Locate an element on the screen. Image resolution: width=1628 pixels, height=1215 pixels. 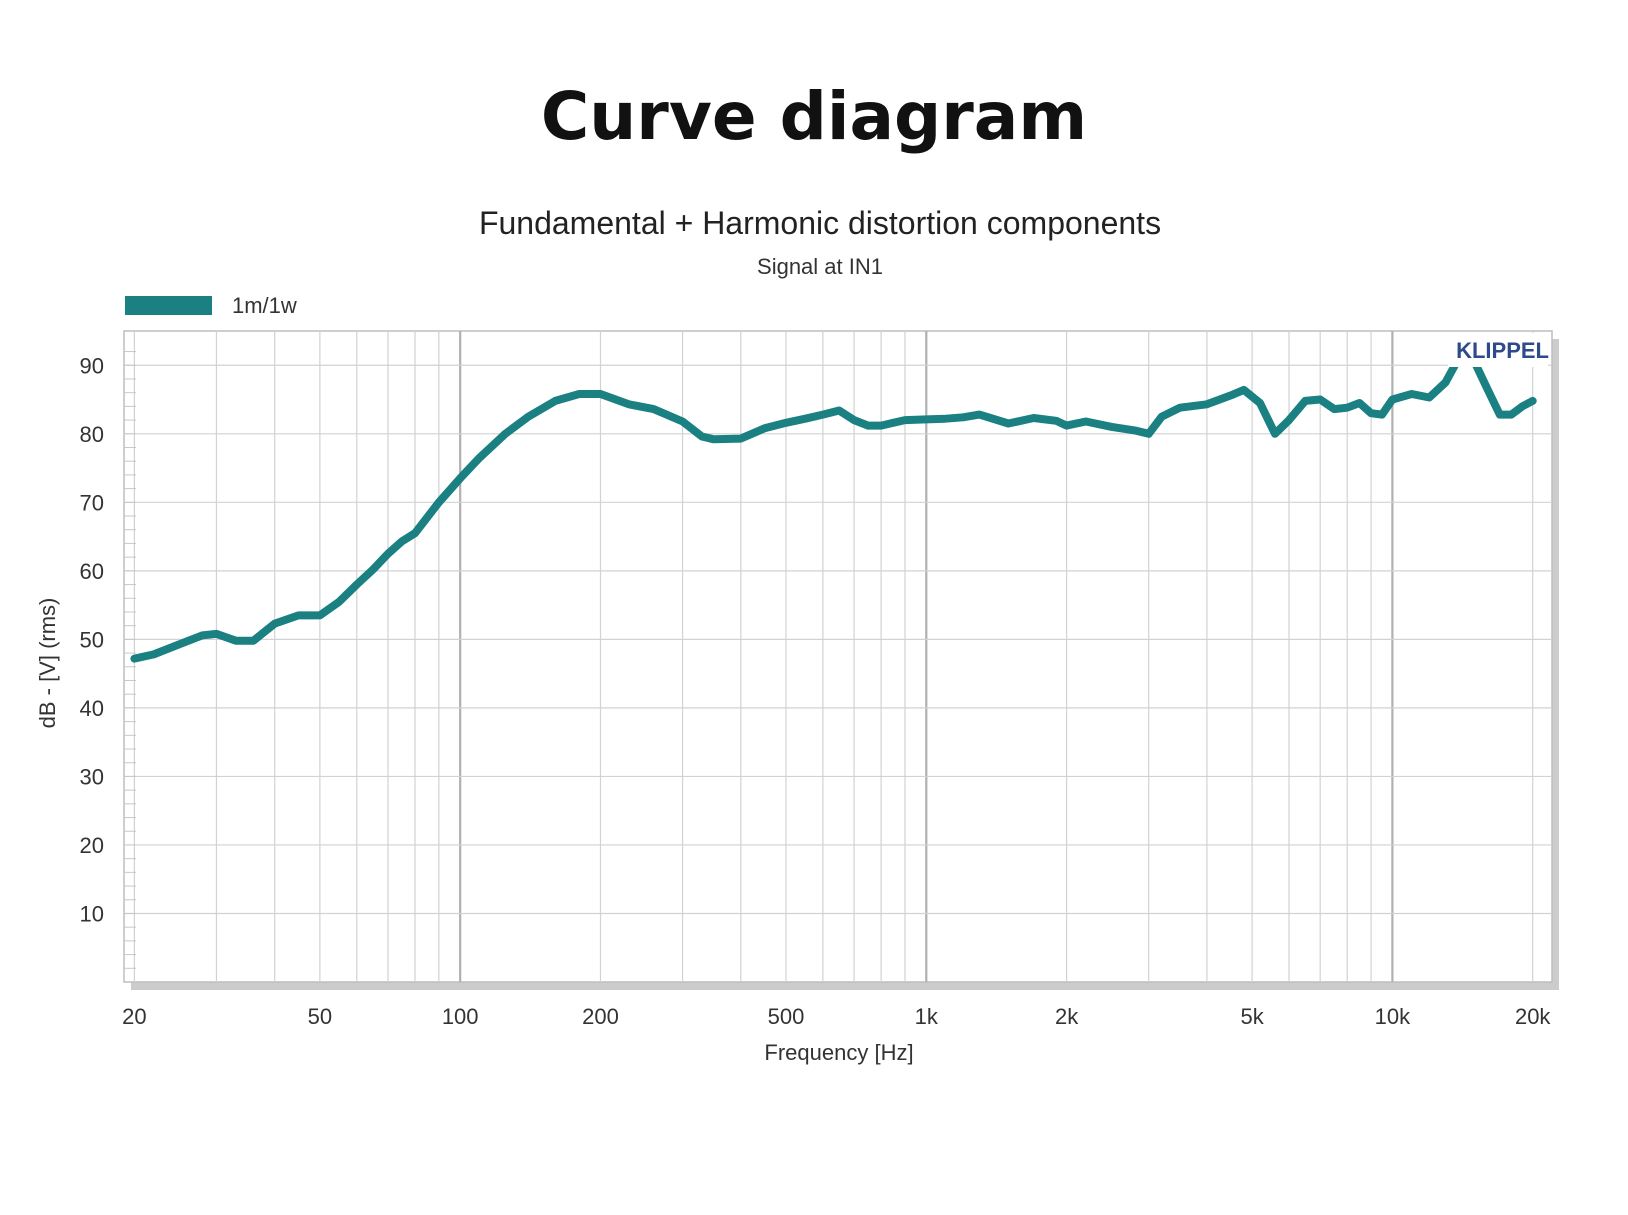
y-tick-labels: 10 20 30 40 50 60 70 80 90 is located at coordinates (92, 639).